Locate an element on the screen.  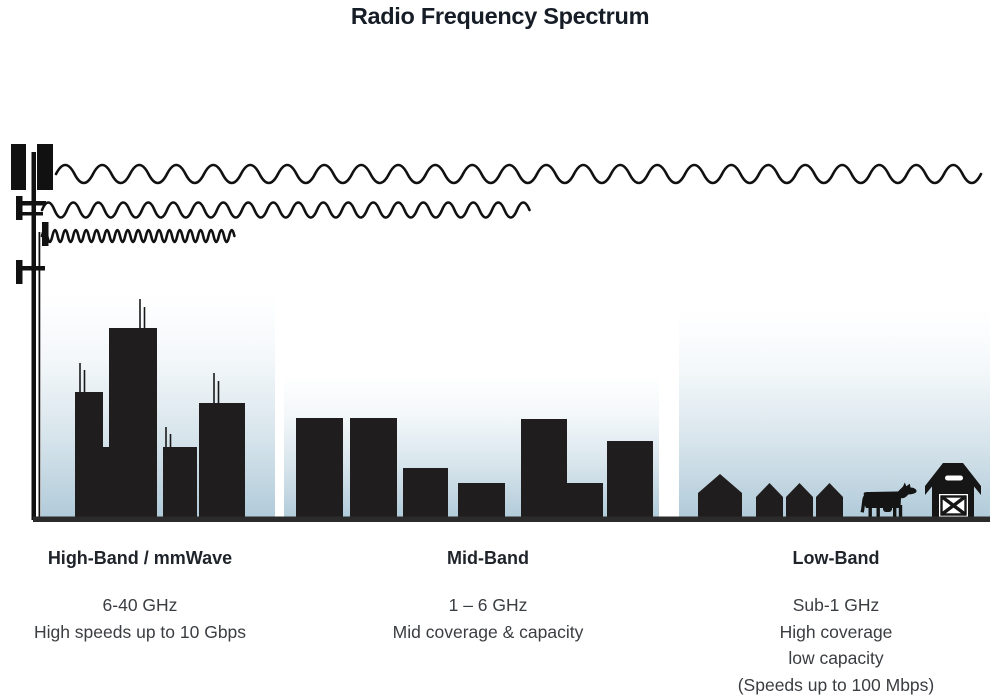
rural-scene is located at coordinates (839, 490).